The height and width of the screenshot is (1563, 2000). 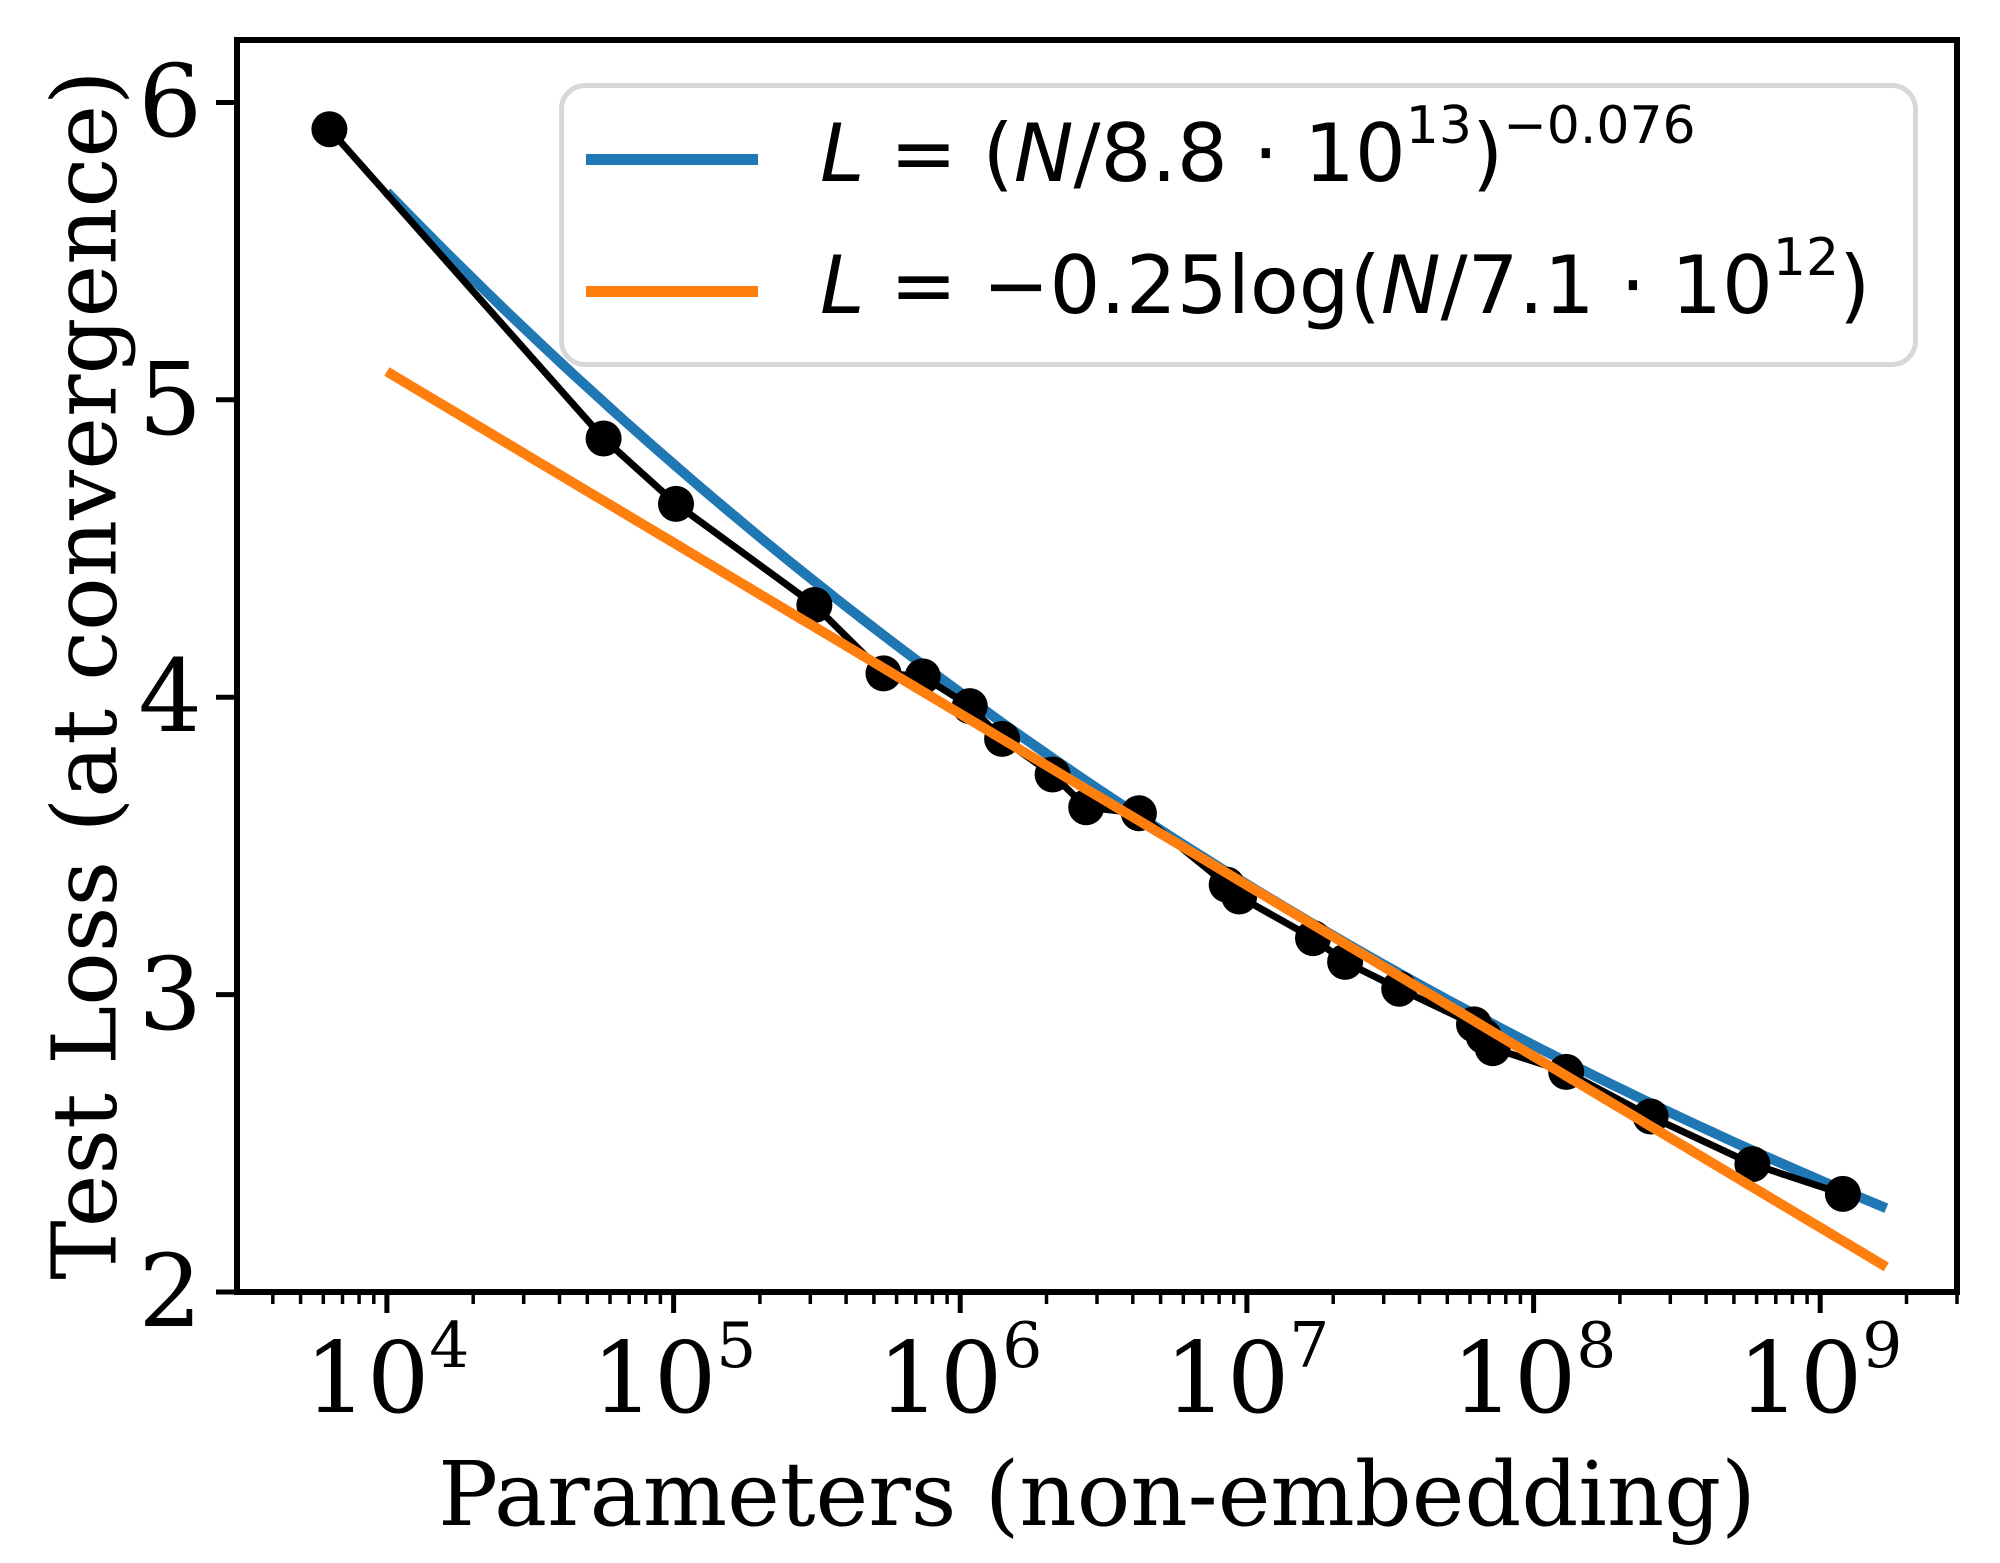 I want to click on x-axis-tick-label: 10⁷, so click(x=1247, y=1372).